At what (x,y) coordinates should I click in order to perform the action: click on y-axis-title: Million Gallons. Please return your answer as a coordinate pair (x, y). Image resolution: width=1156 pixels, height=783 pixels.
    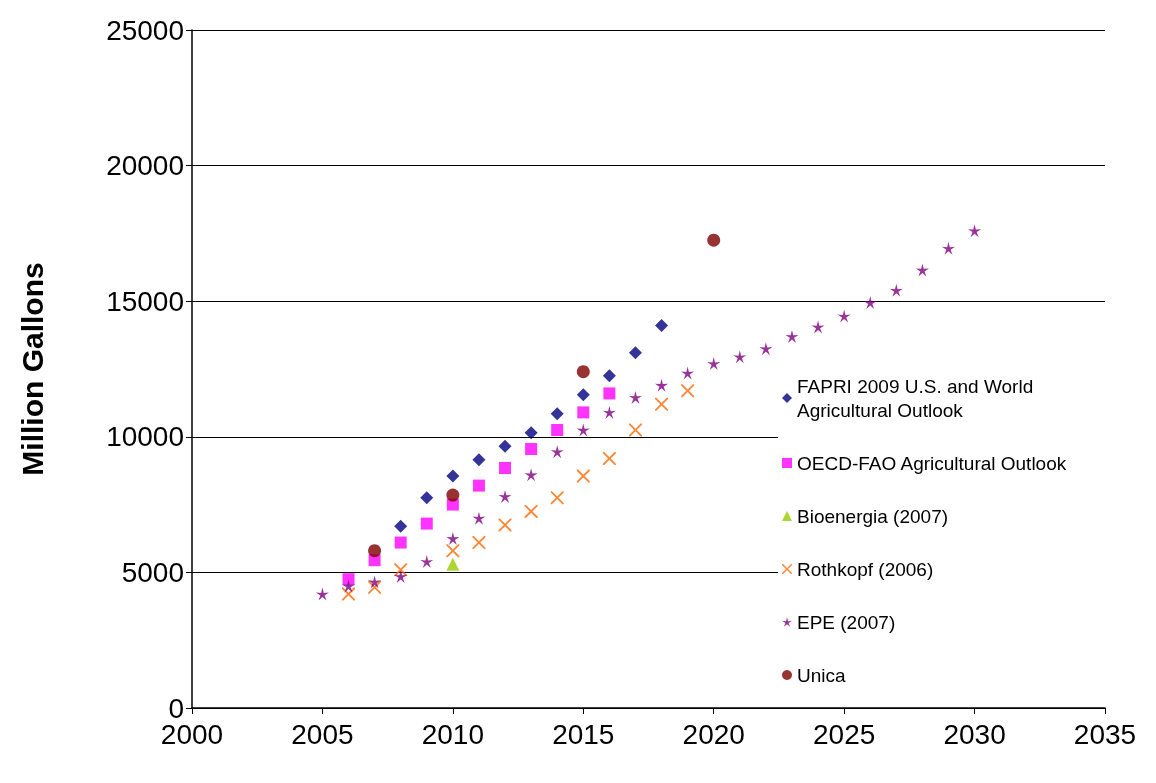
    Looking at the image, I should click on (32, 369).